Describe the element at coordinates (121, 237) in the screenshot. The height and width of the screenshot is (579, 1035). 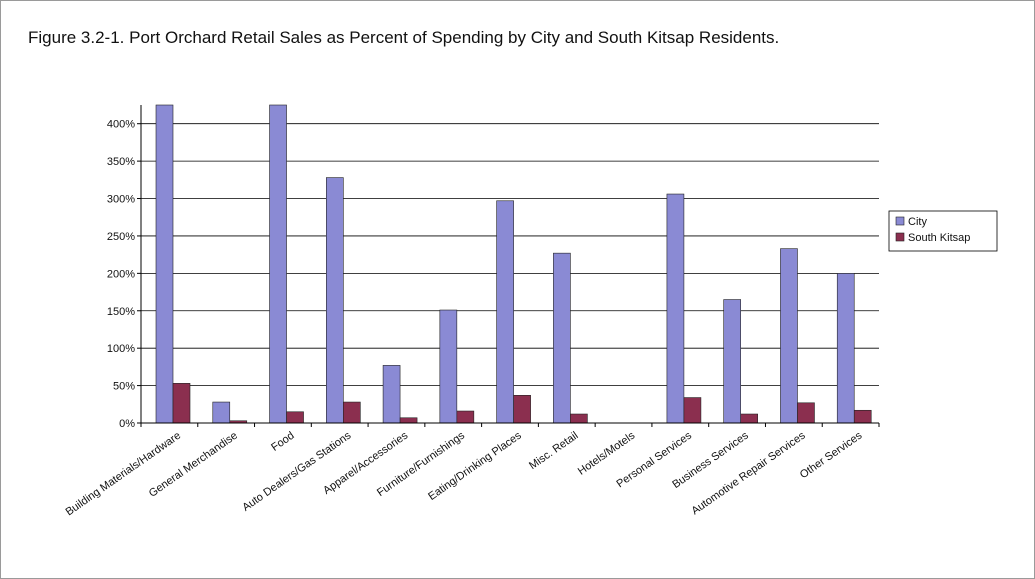
I see `y-tick-label: 250%` at that location.